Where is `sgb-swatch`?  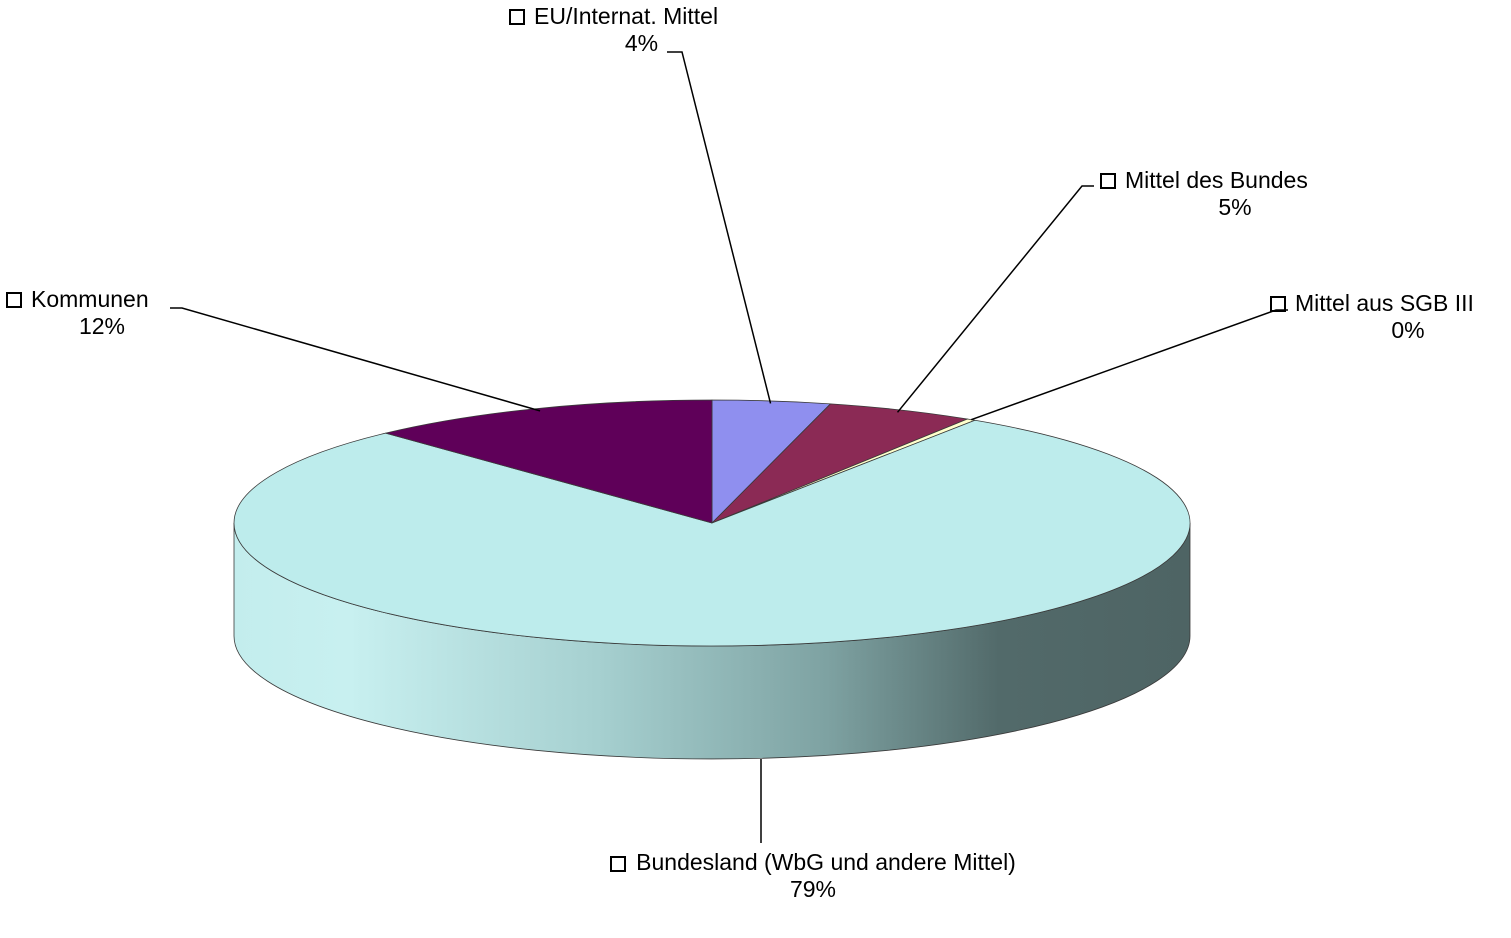
sgb-swatch is located at coordinates (1278, 303).